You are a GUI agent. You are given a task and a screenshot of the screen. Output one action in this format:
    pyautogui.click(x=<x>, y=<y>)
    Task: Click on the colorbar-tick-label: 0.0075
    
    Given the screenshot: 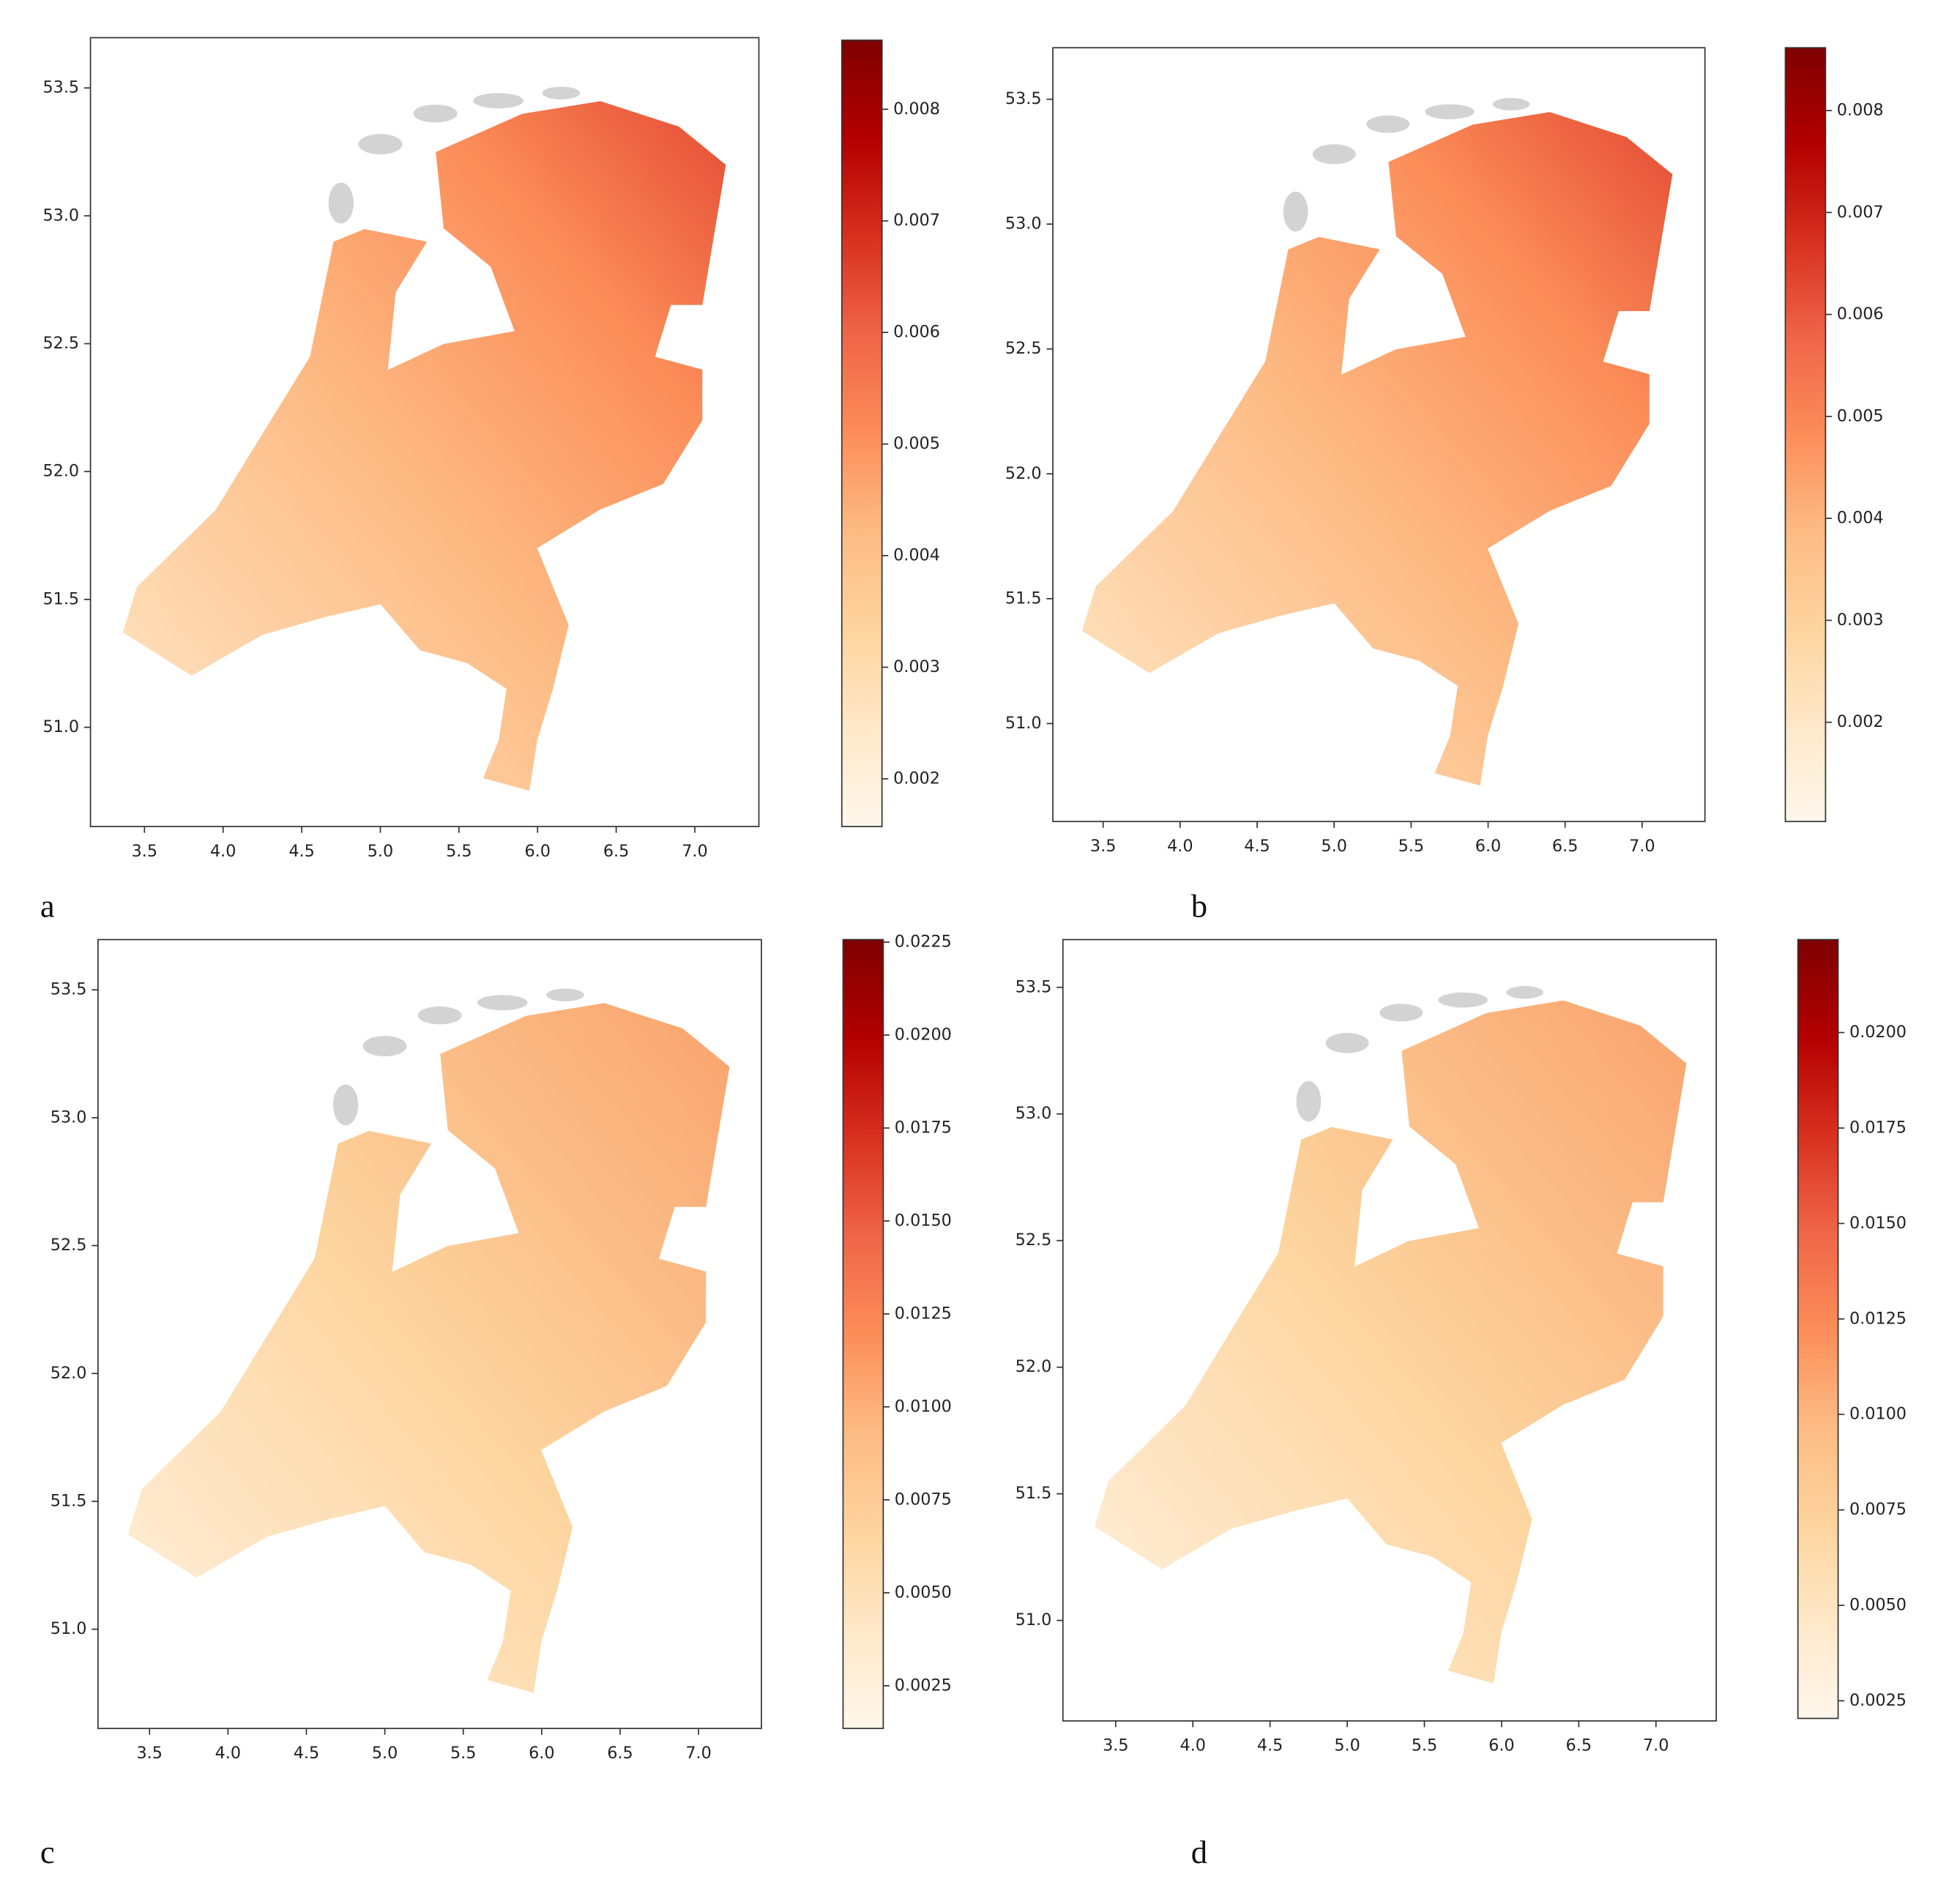 What is the action you would take?
    pyautogui.click(x=923, y=1499)
    